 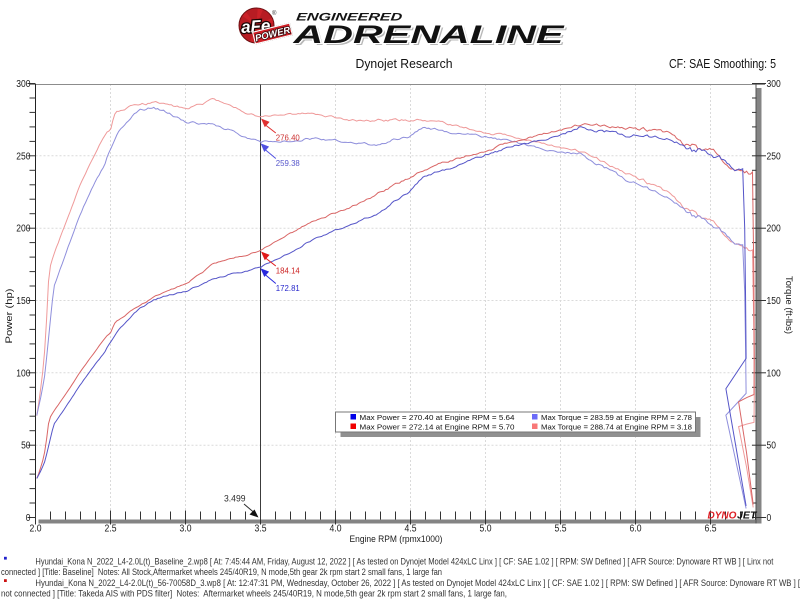 What do you see at coordinates (616, 417) in the screenshot?
I see `svg-text:Max Torque = 283.59 at Engine: Max Torque = 283.59 at Engine RPM = 2.78` at bounding box center [616, 417].